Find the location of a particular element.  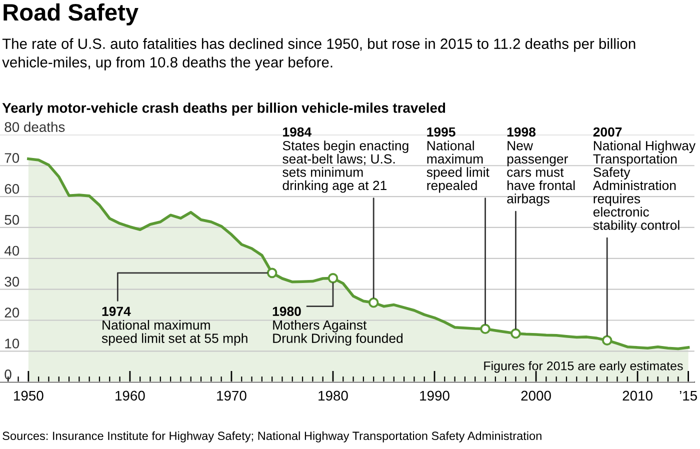

y-tick-label: 20 is located at coordinates (12, 313).